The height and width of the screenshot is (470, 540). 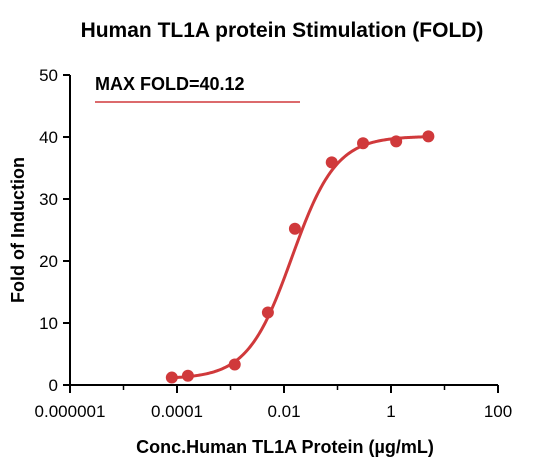 What do you see at coordinates (53, 385) in the screenshot?
I see `y-tick-label: 0` at bounding box center [53, 385].